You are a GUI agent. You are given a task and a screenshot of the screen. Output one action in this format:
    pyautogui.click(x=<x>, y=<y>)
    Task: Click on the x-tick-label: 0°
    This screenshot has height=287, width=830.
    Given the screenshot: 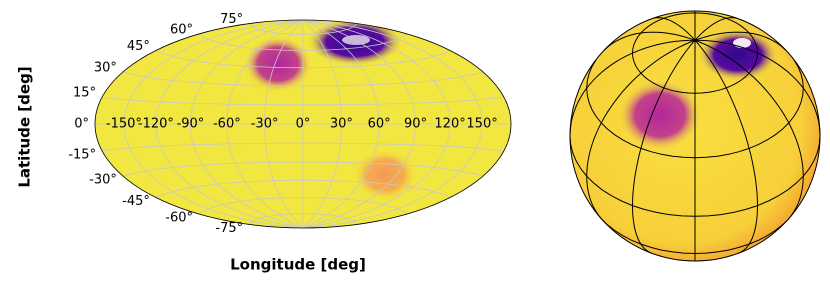 What is the action you would take?
    pyautogui.click(x=303, y=124)
    